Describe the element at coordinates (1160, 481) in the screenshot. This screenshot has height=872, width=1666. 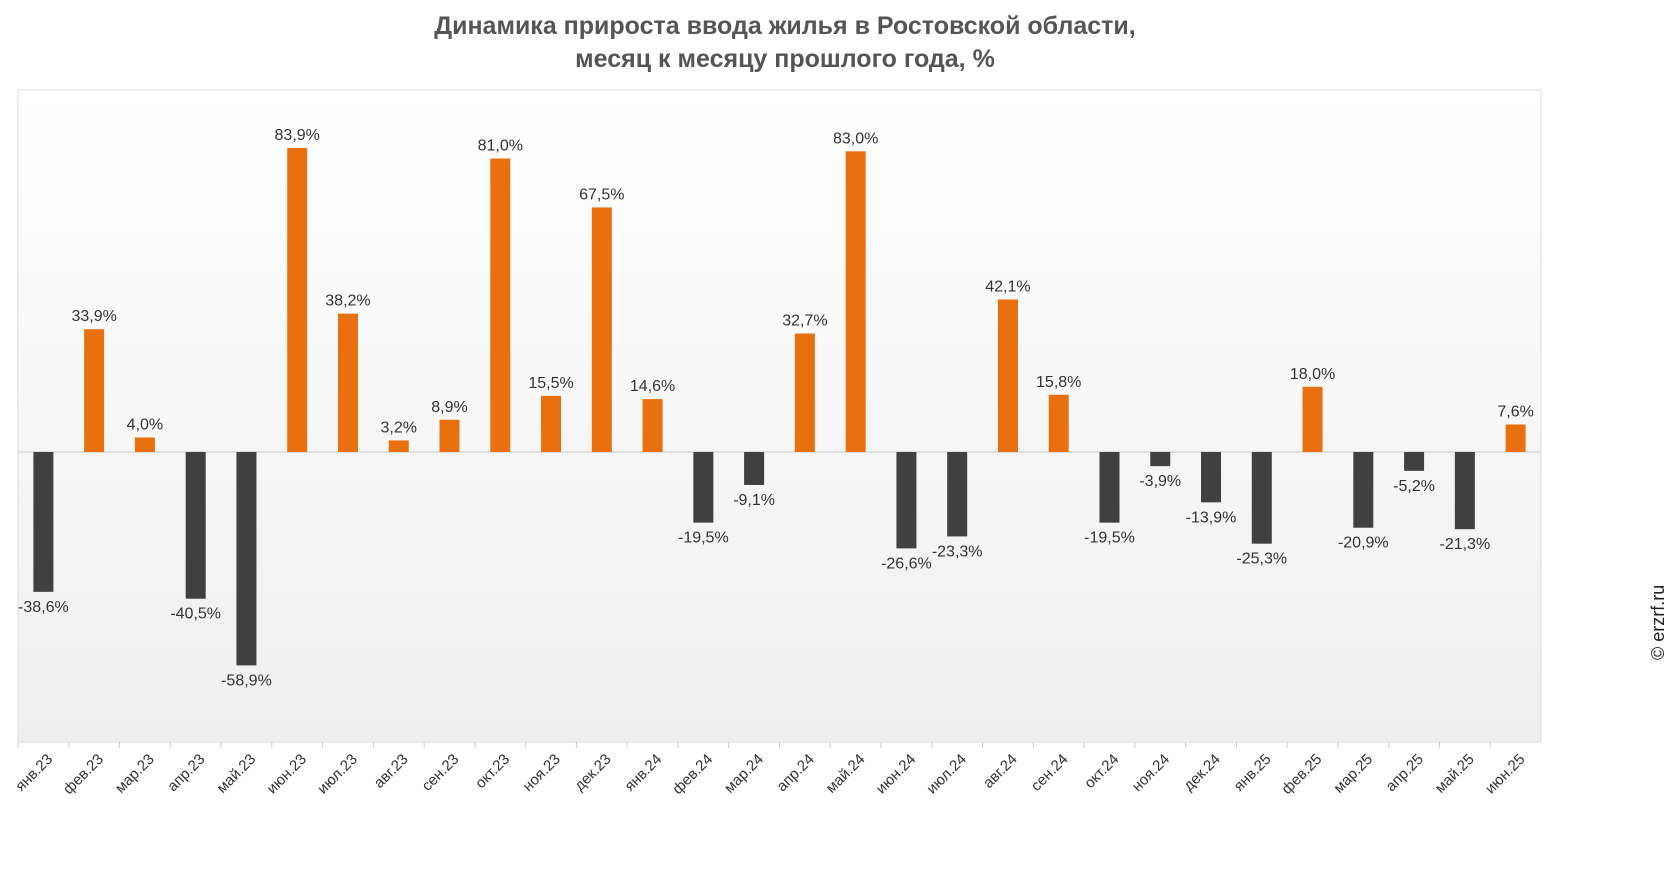
I see `data-label: -3,9%` at that location.